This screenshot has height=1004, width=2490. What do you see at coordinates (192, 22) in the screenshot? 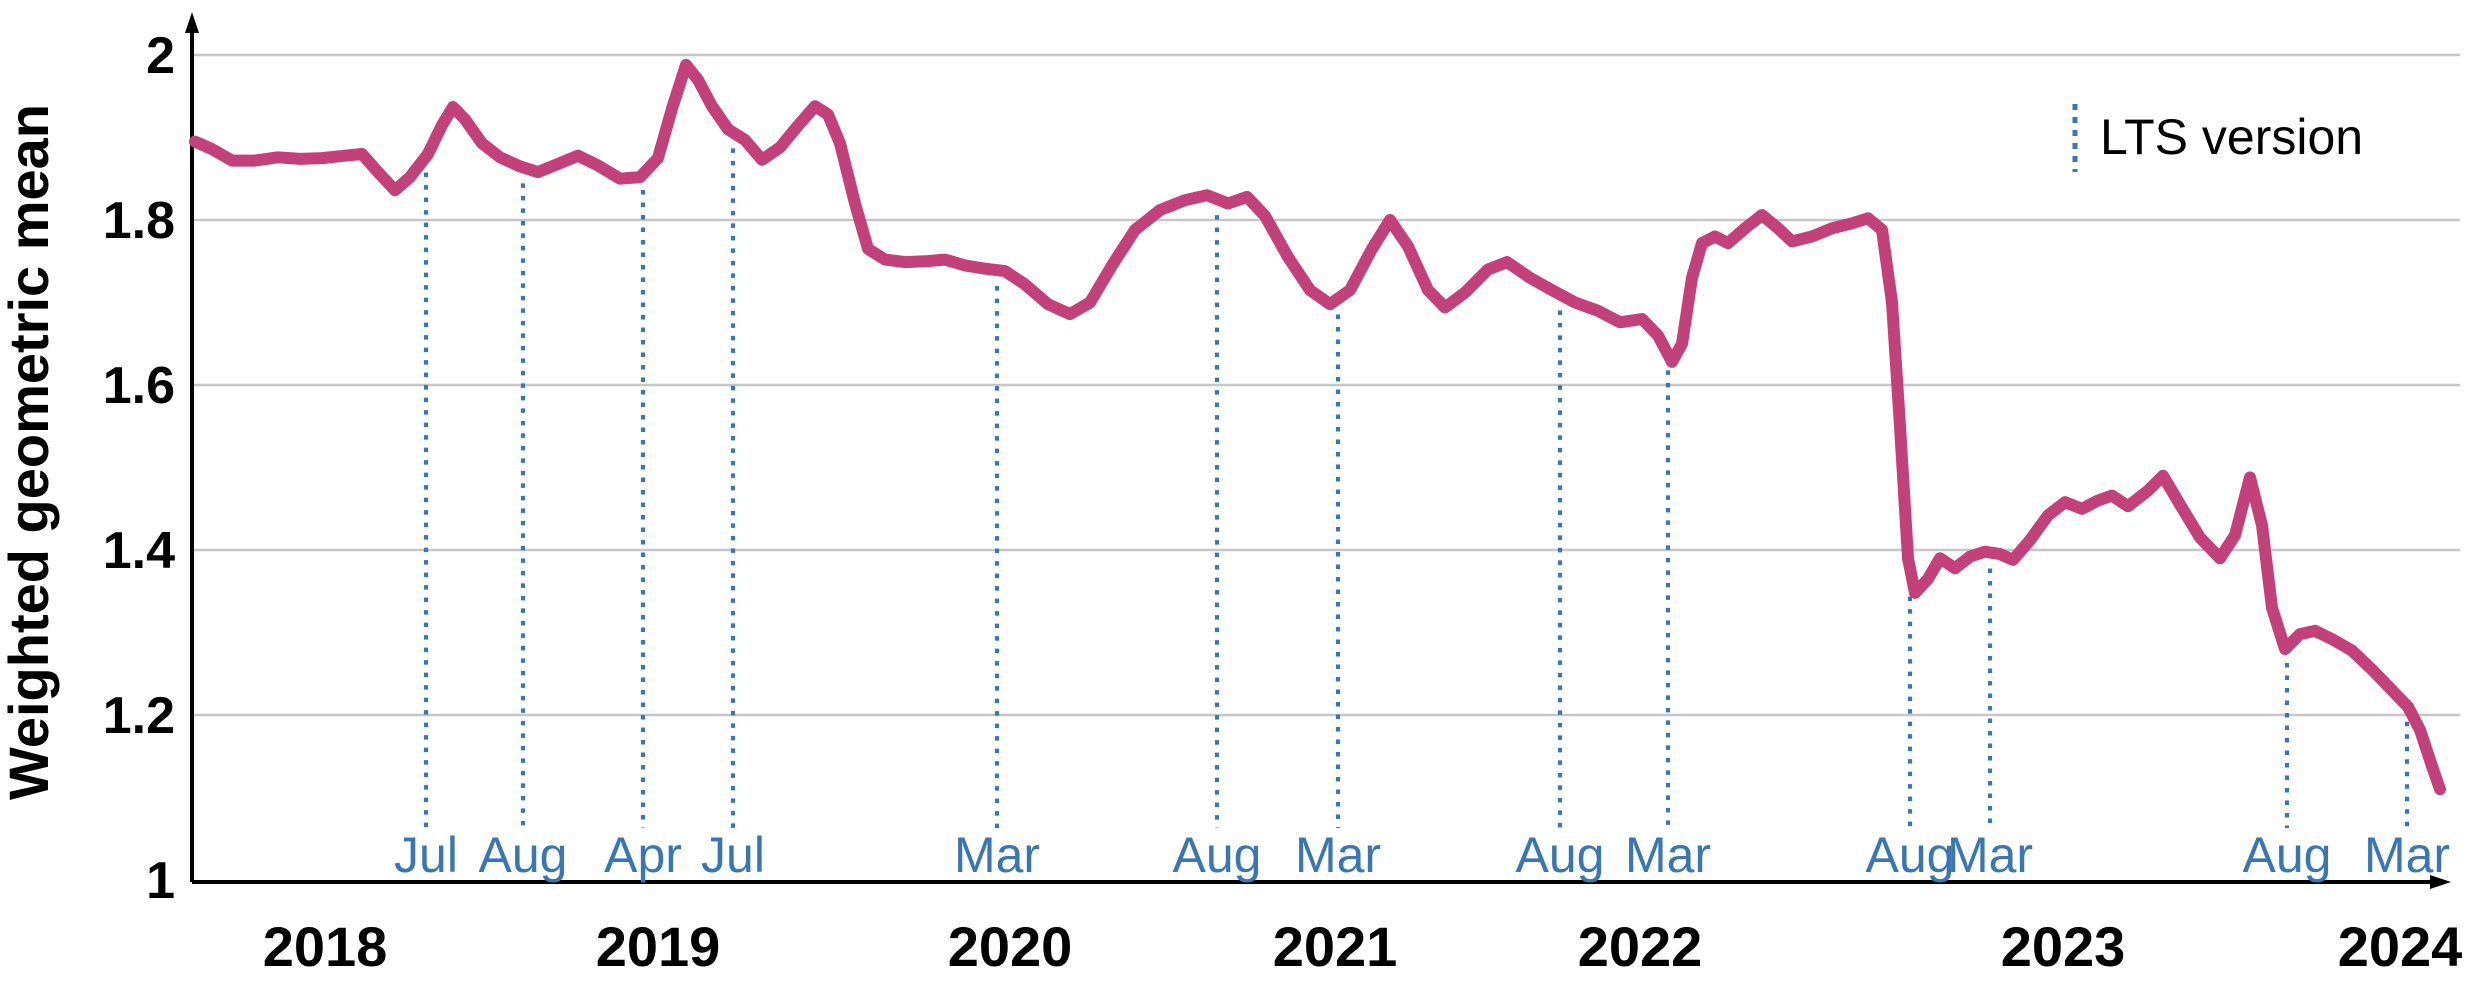
I see `y-axis-arrow-icon` at bounding box center [192, 22].